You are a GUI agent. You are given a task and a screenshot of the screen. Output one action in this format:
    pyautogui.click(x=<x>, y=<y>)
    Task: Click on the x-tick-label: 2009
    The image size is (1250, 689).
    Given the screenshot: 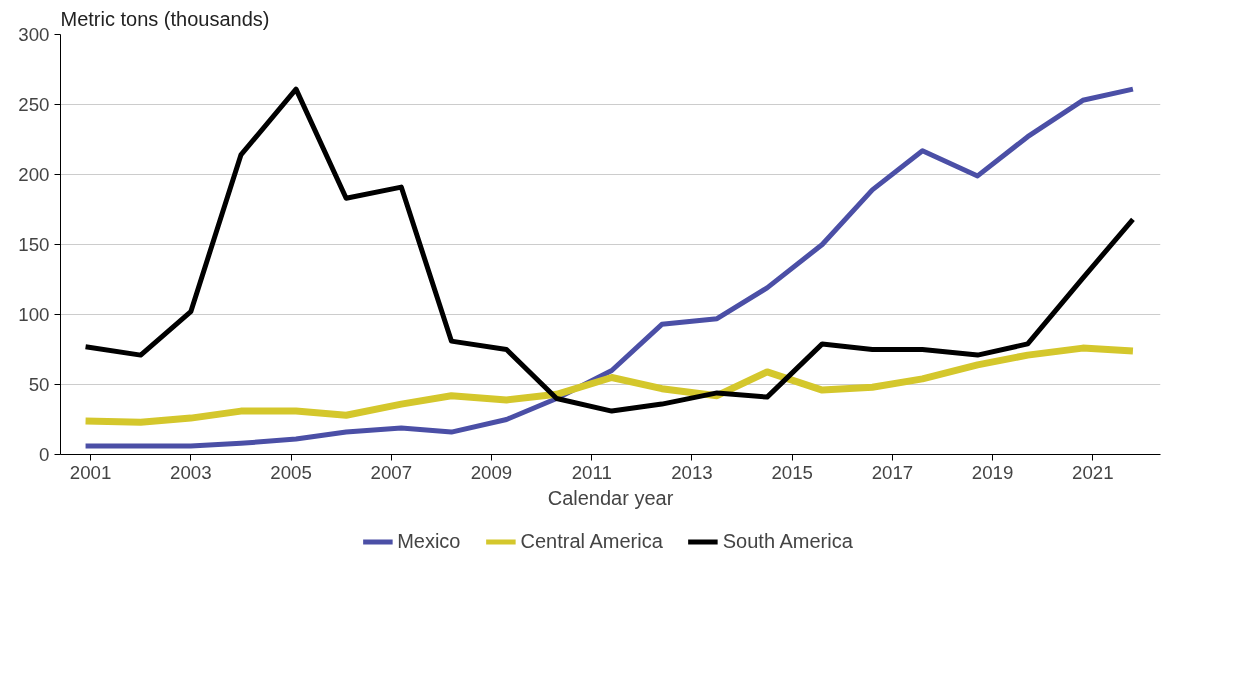 What is the action you would take?
    pyautogui.click(x=491, y=472)
    